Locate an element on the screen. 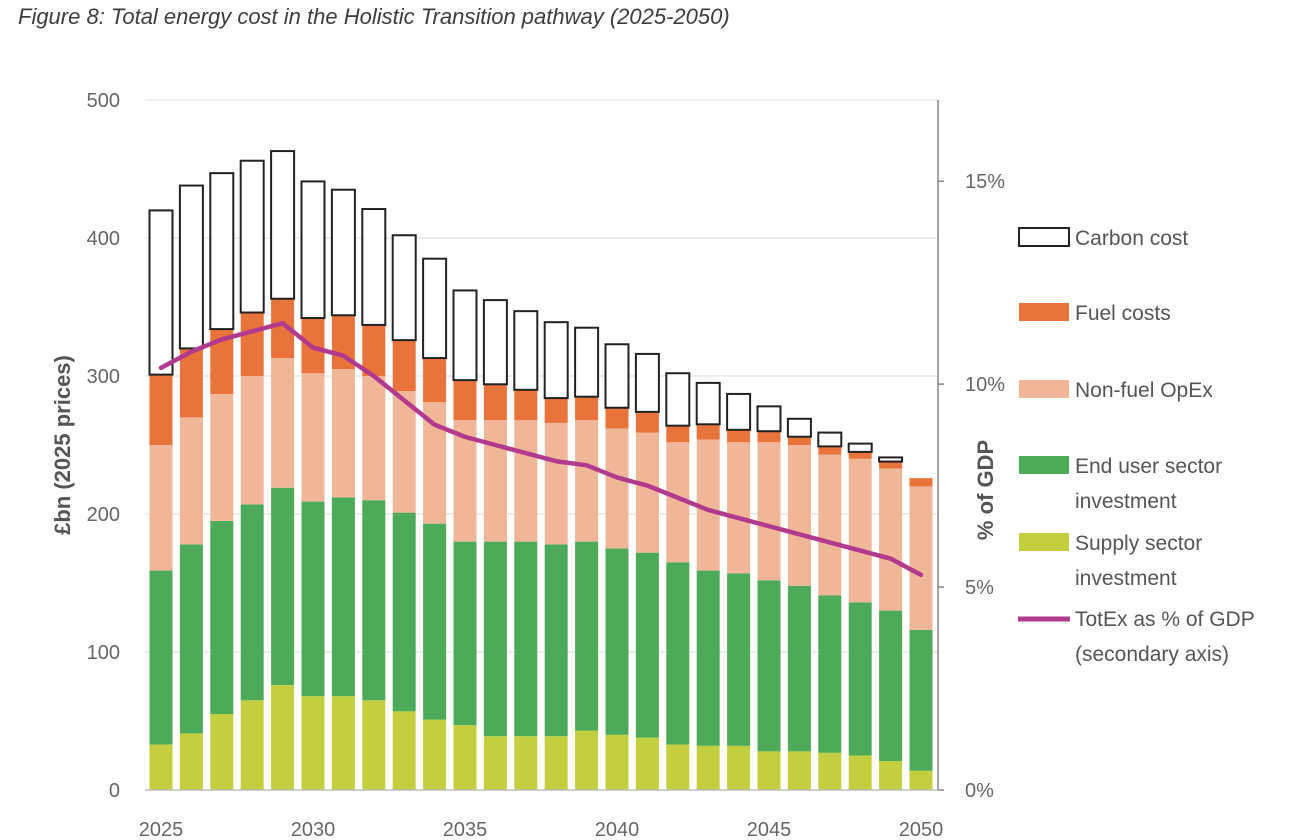 This screenshot has height=840, width=1290. legend-label: Carbon cost is located at coordinates (1131, 238).